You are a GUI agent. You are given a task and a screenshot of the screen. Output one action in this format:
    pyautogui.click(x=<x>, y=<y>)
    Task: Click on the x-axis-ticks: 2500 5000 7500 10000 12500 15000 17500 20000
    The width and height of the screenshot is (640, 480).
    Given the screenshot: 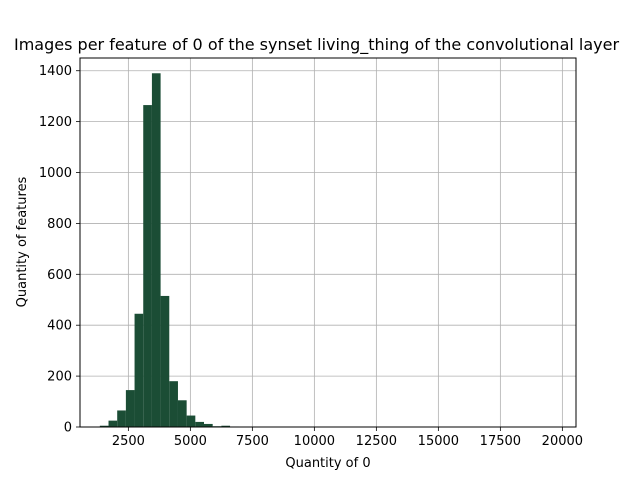 What is the action you would take?
    pyautogui.click(x=347, y=438)
    